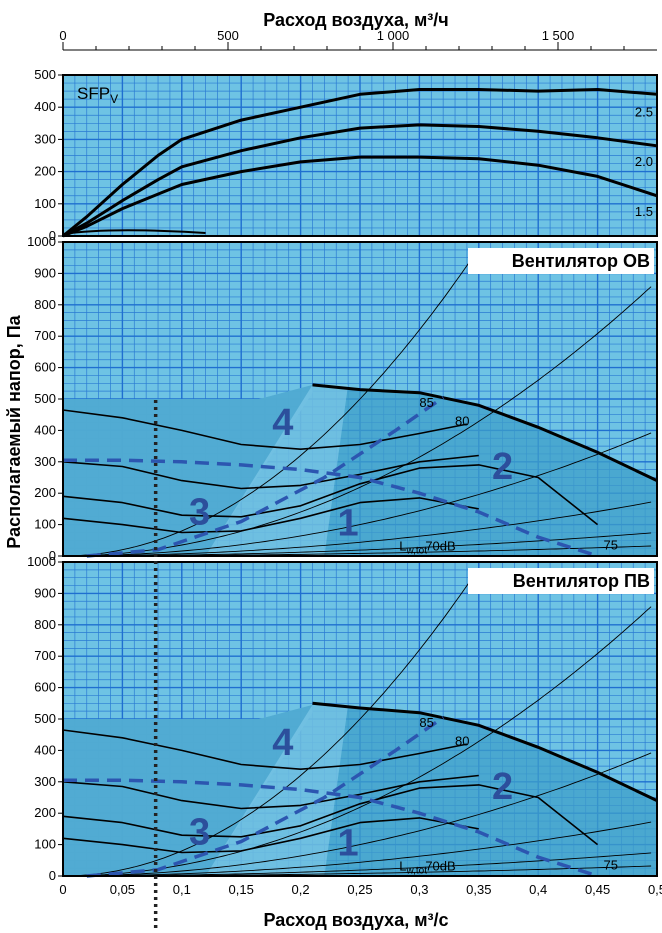 The height and width of the screenshot is (933, 662). What do you see at coordinates (241, 889) in the screenshot?
I see `bottom-axis-tick-label: 0,15` at bounding box center [241, 889].